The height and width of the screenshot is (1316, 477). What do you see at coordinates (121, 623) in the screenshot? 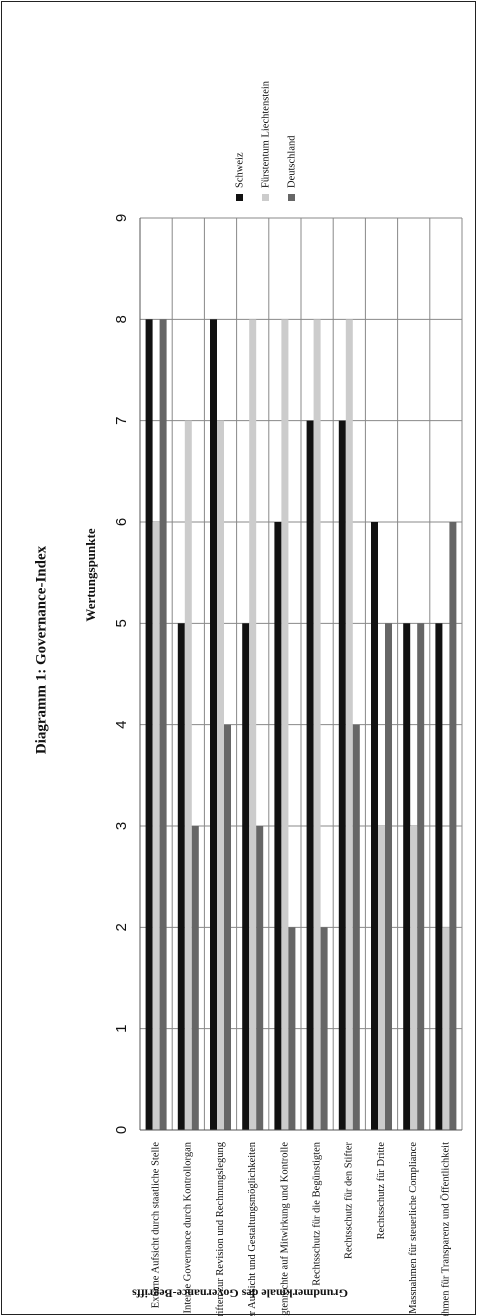
I see `y-tick-label: 5` at bounding box center [121, 623].